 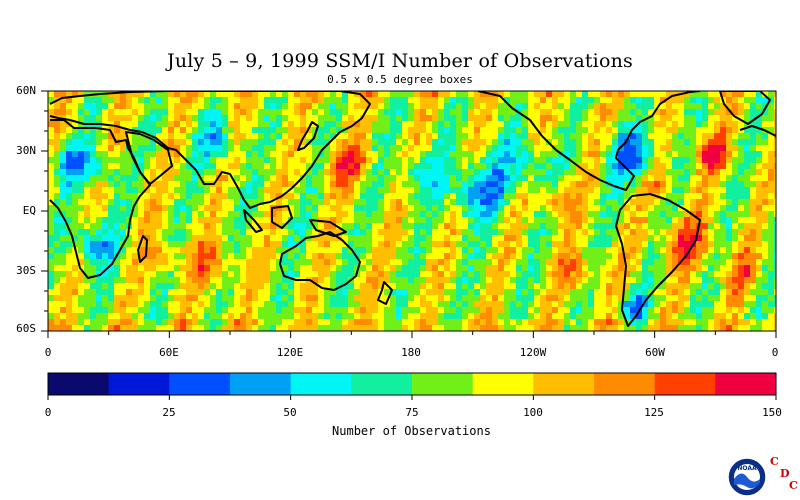 I want to click on continent-south-america, so click(x=658, y=260).